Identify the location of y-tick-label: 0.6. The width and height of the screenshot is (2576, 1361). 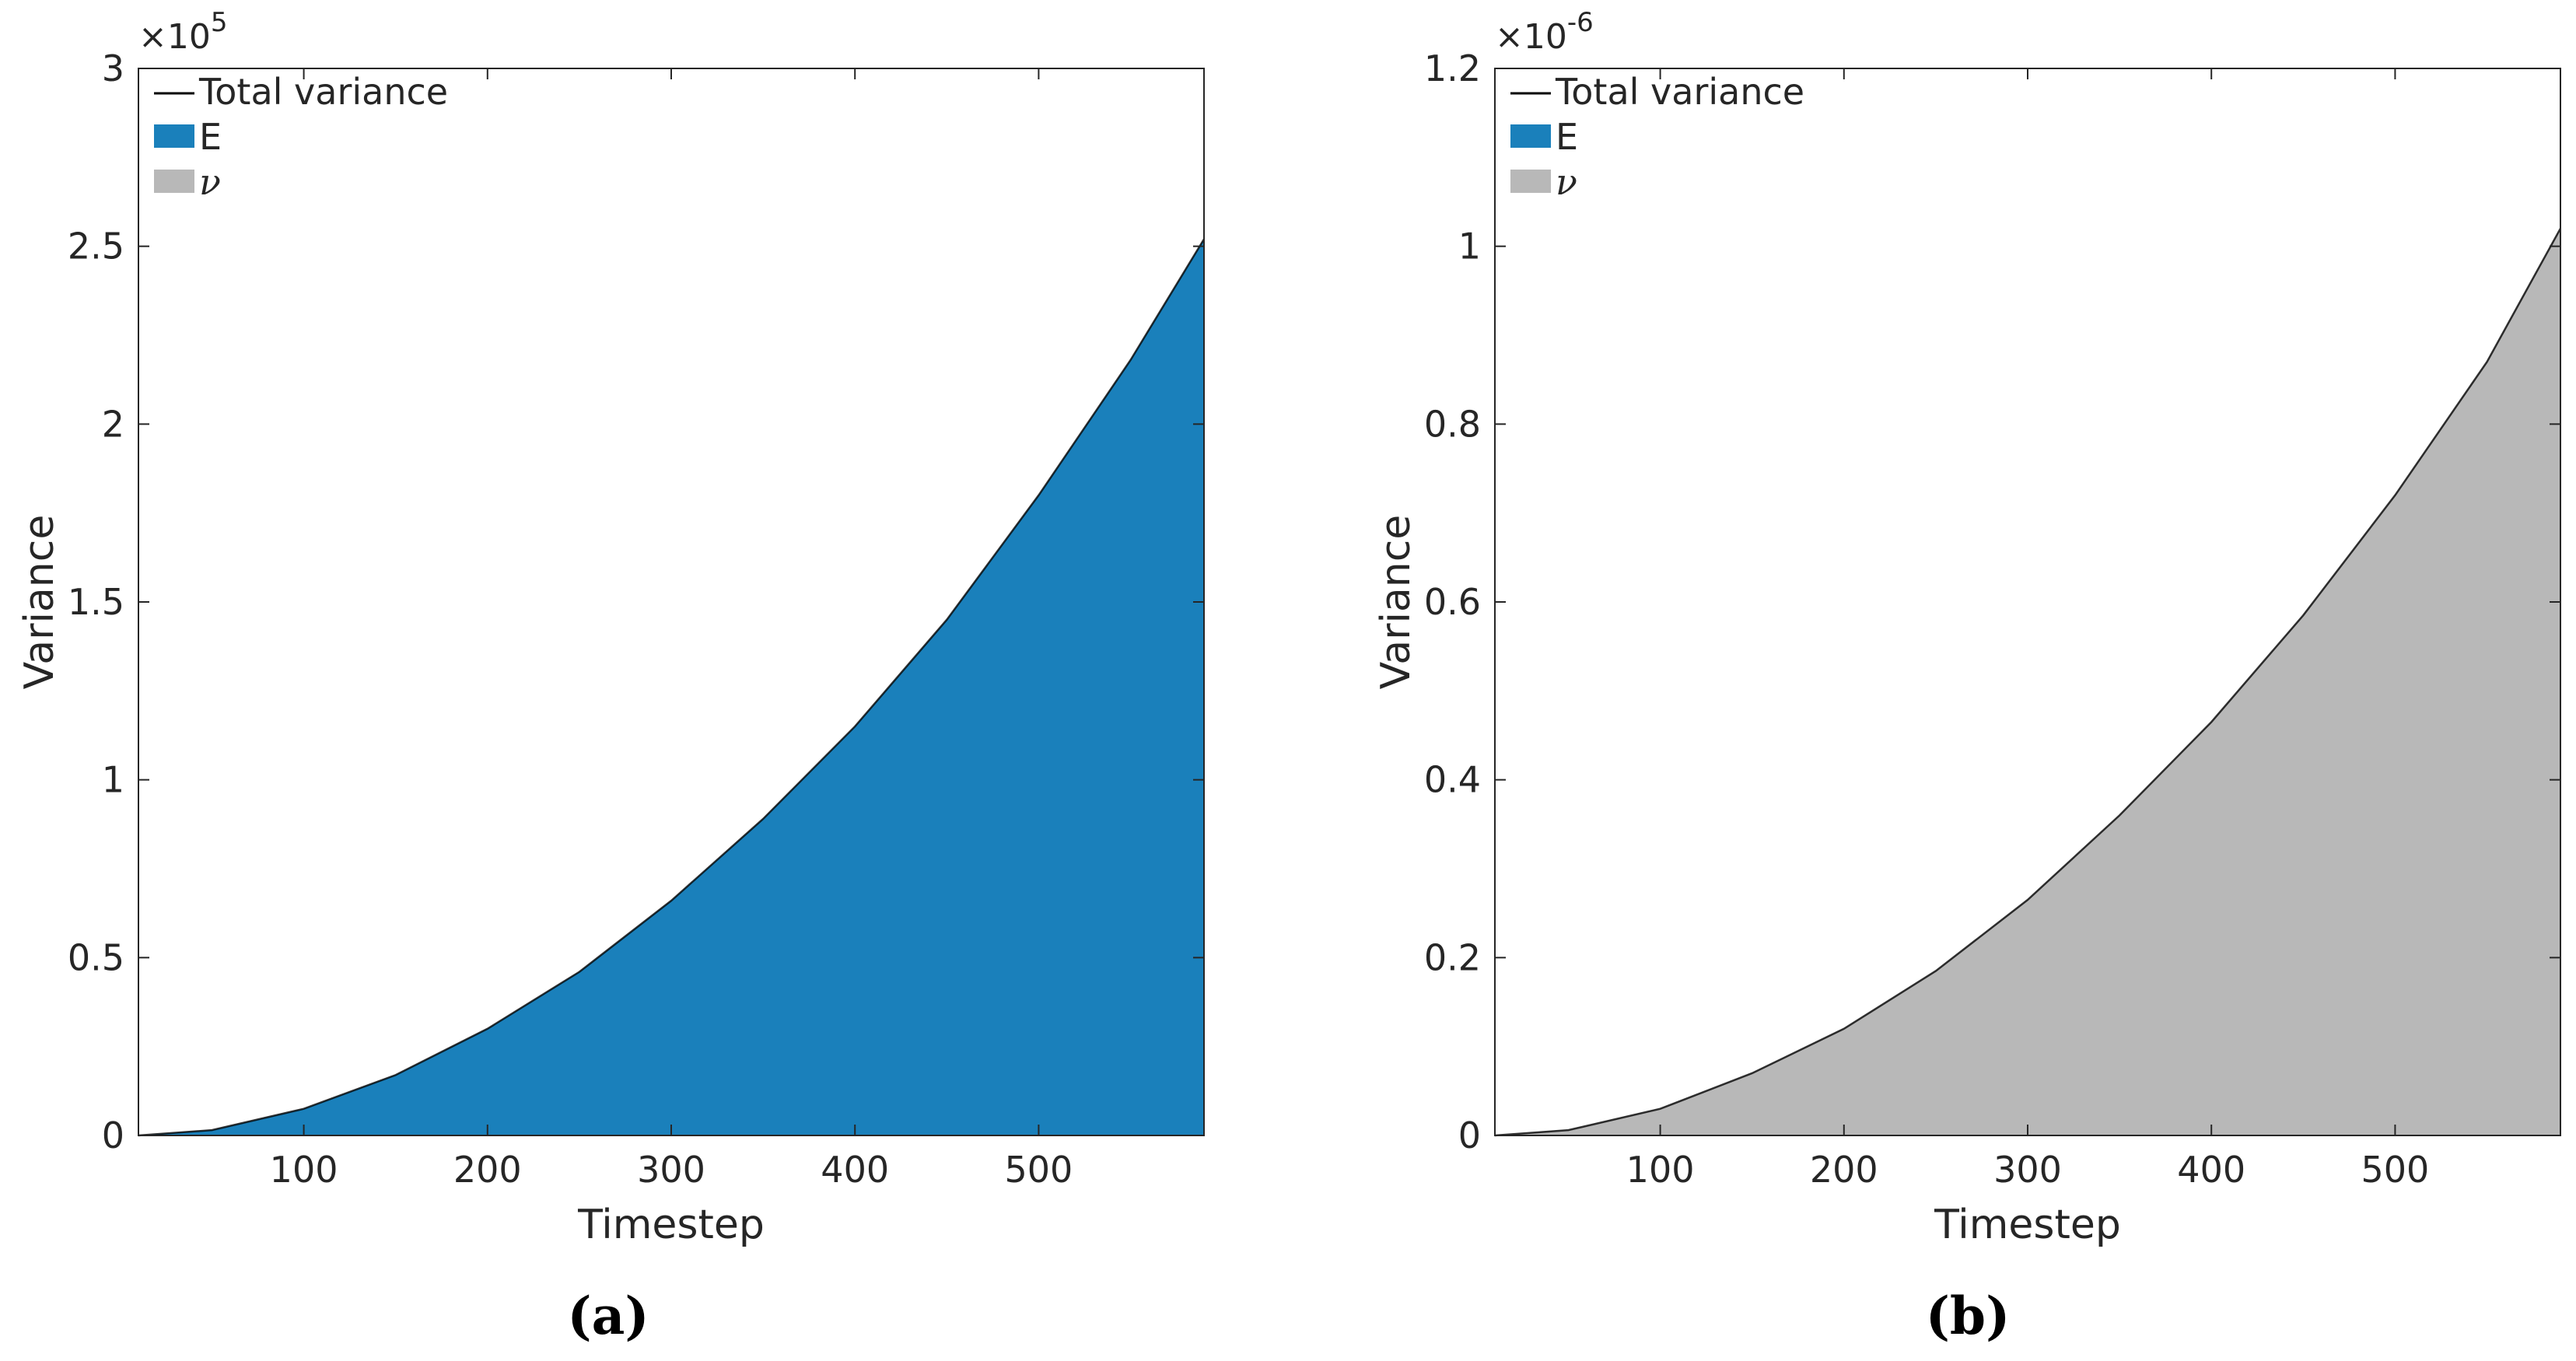
(1453, 602).